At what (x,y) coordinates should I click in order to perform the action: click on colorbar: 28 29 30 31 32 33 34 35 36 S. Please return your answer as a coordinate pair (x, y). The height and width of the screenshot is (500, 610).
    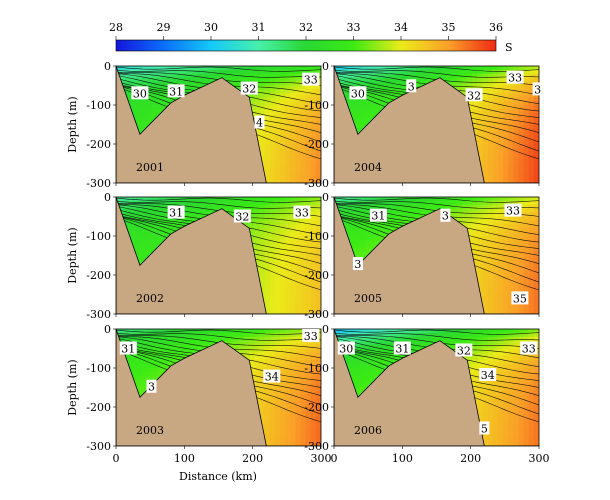
    Looking at the image, I should click on (311, 37).